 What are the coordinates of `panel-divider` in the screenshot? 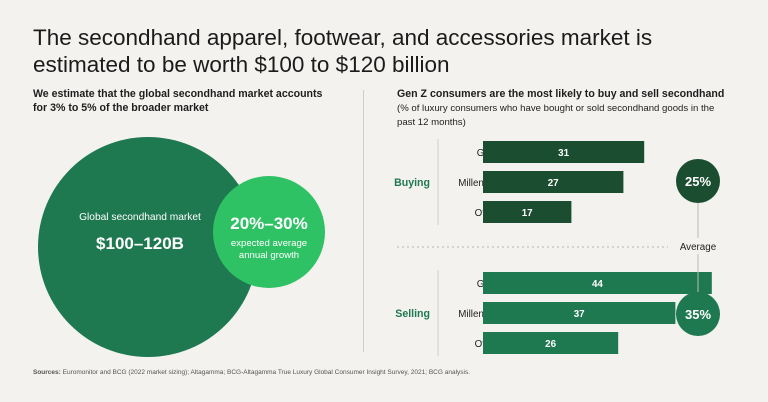 It's located at (363, 221).